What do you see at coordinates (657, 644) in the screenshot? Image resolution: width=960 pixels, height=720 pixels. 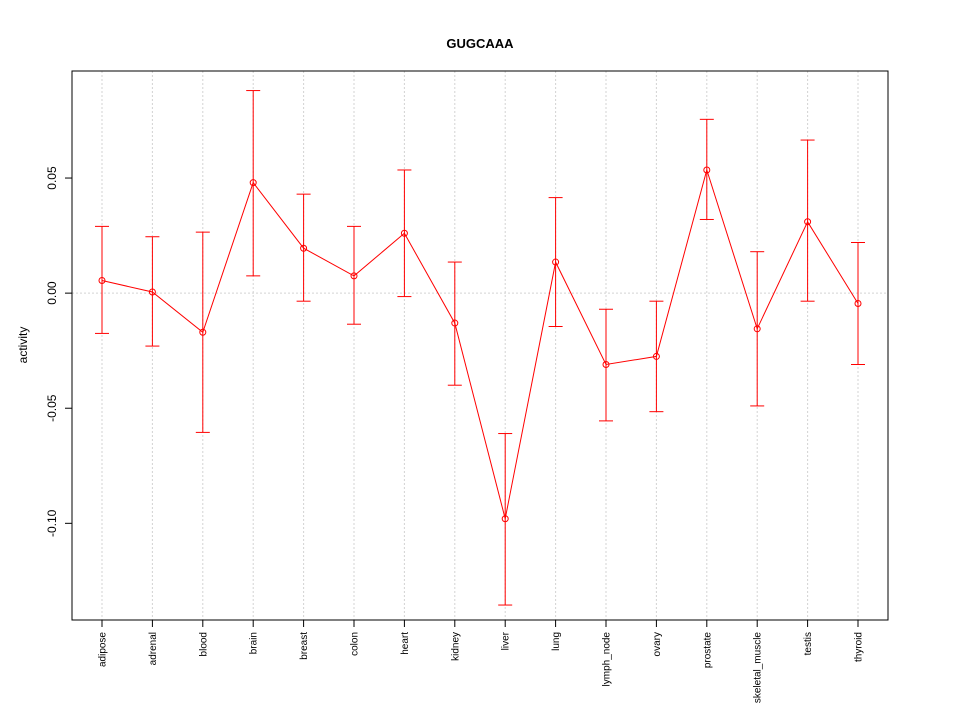 I see `x-tick-label-ovary: ovary` at bounding box center [657, 644].